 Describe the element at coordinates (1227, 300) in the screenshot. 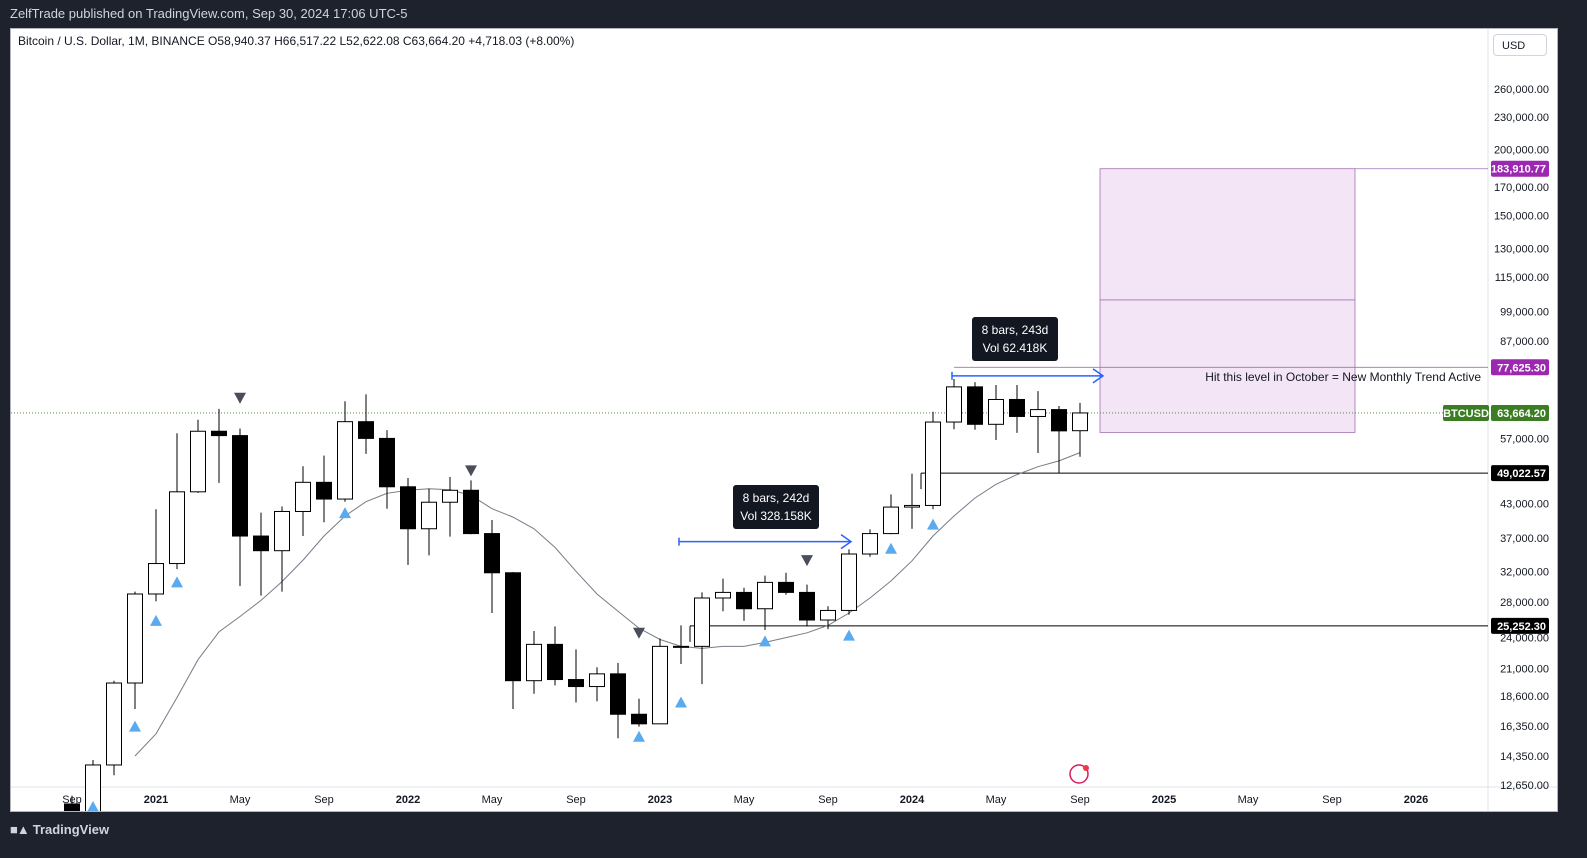

I see `target-zone-box` at that location.